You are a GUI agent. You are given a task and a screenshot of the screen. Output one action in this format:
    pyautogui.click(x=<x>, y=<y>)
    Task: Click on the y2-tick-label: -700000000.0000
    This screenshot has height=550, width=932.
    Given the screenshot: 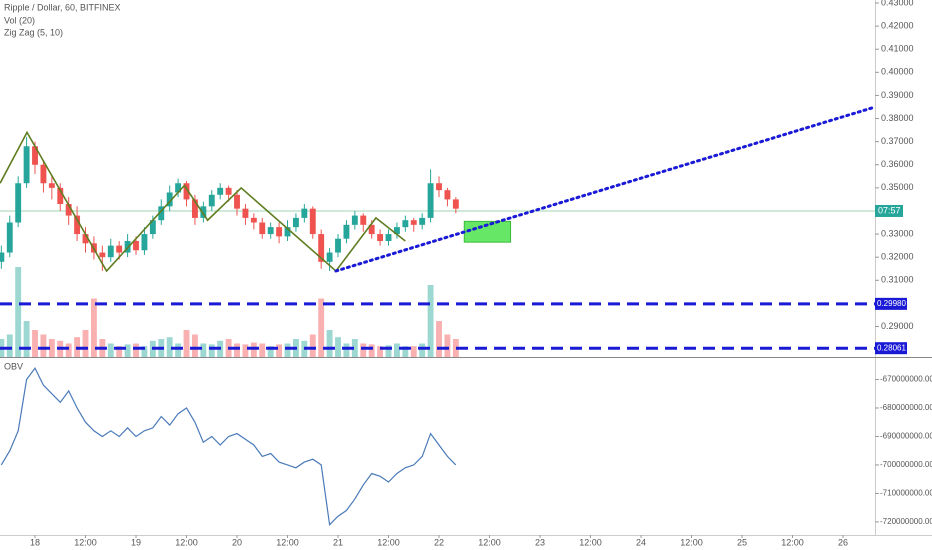 What is the action you would take?
    pyautogui.click(x=906, y=464)
    